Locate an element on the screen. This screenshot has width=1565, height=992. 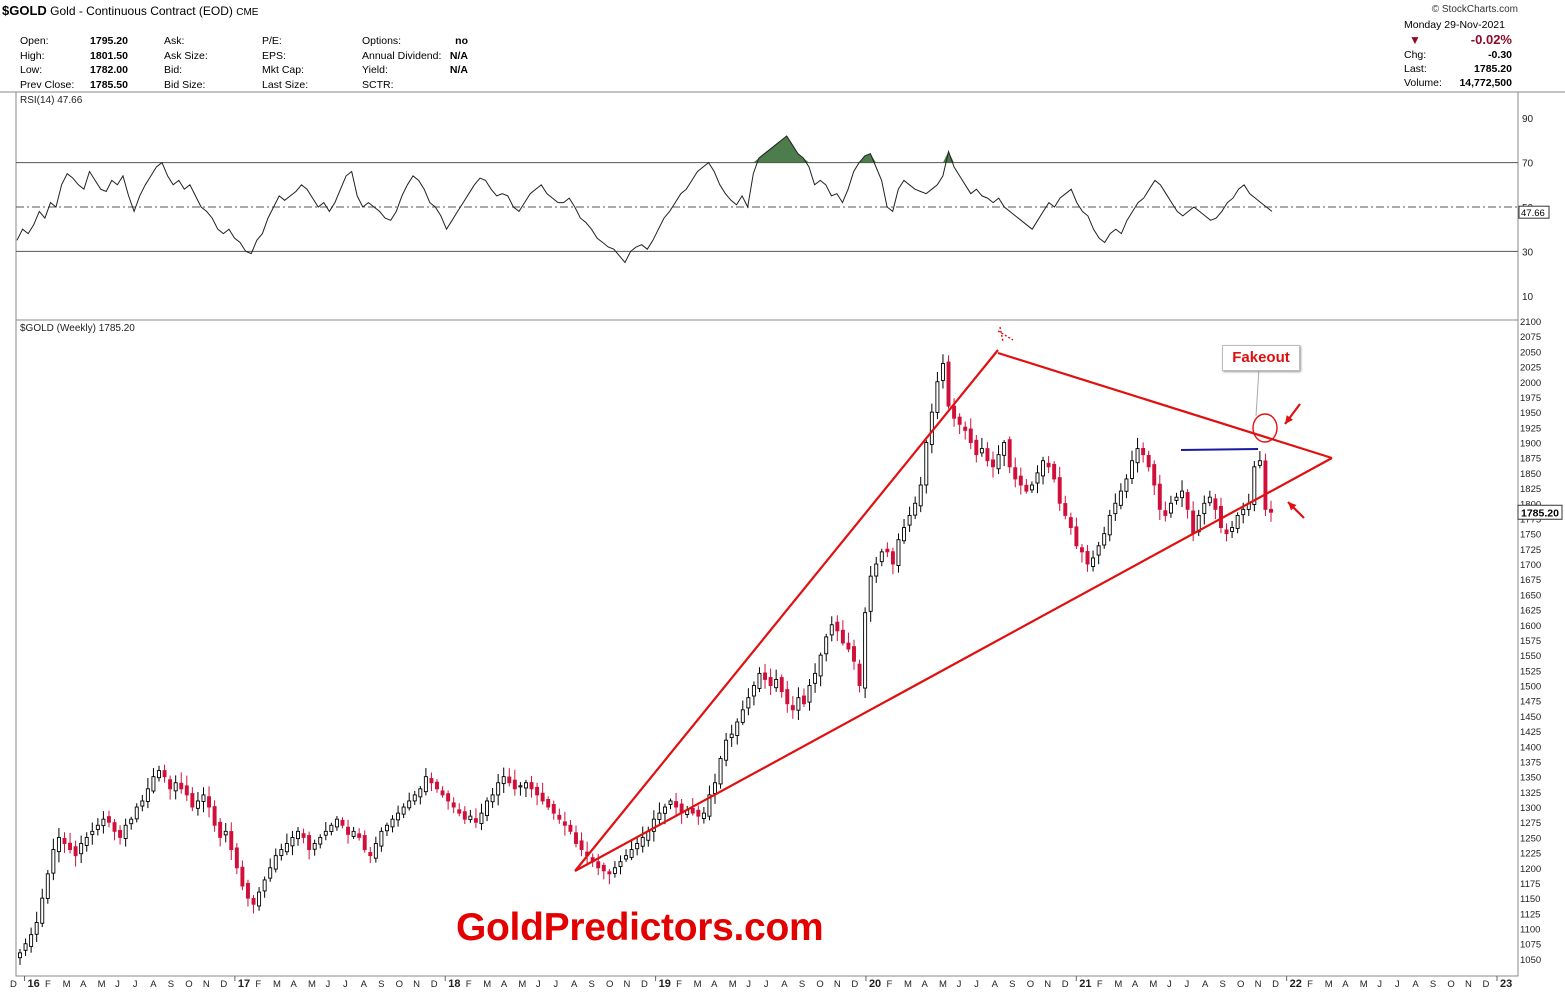
price-tick-label: 1575 is located at coordinates (1530, 641).